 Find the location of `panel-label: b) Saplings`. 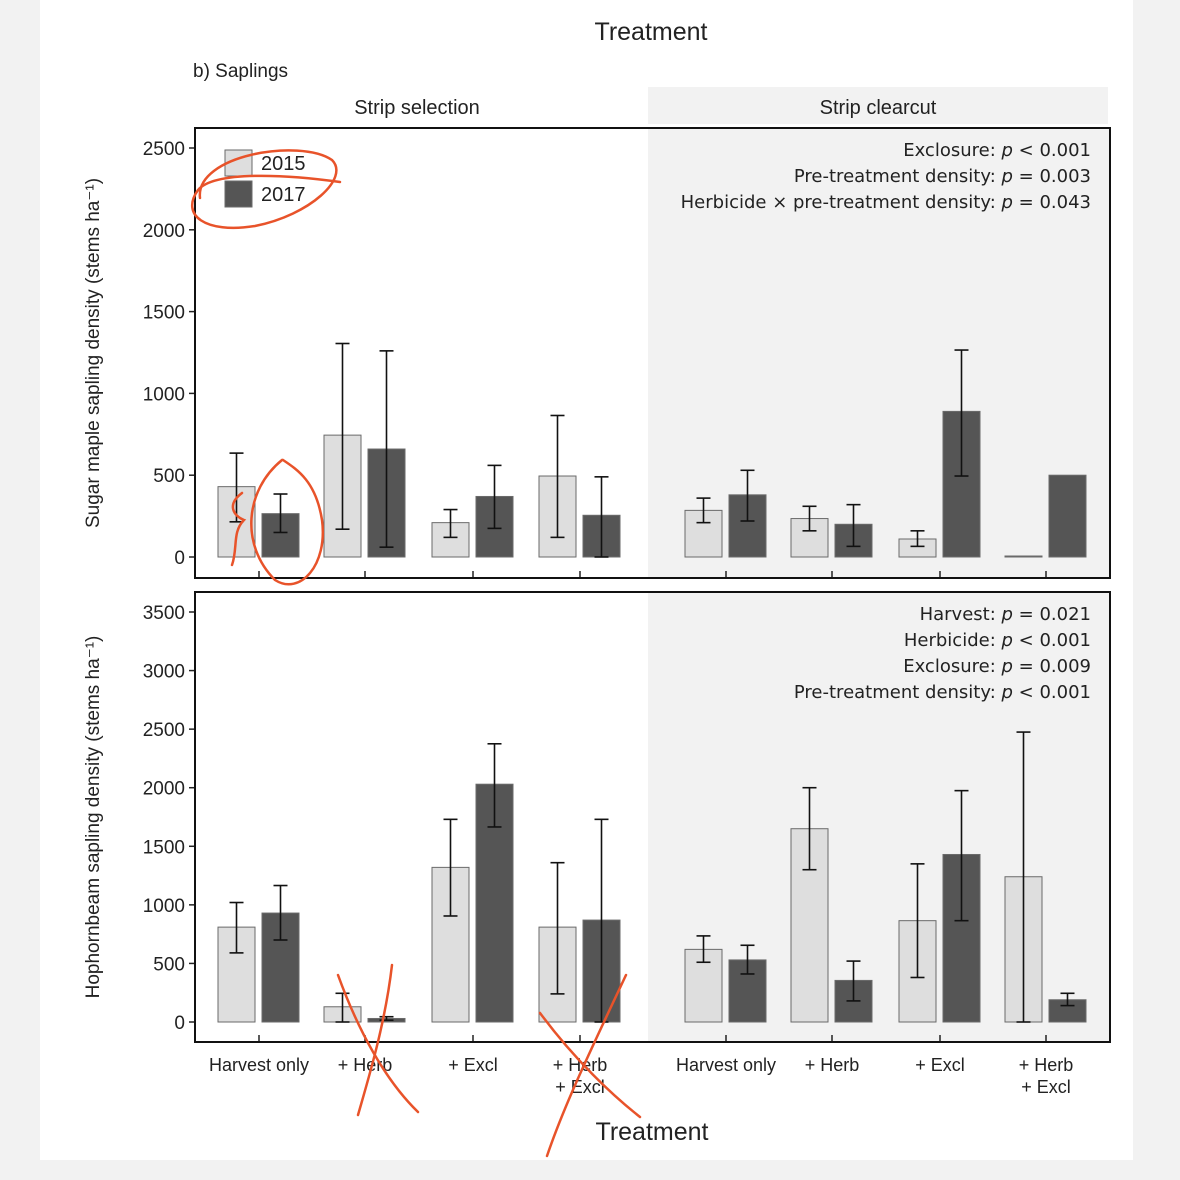

panel-label: b) Saplings is located at coordinates (240, 71).